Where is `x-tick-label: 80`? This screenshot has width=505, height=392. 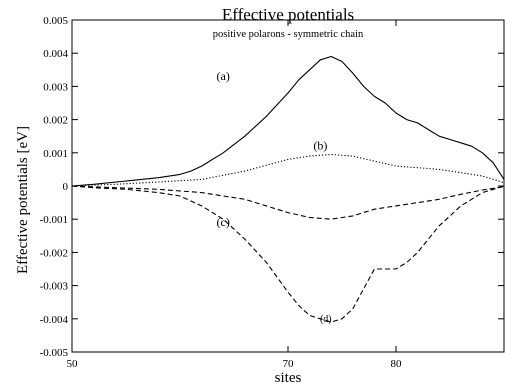 x-tick-label: 80 is located at coordinates (397, 364).